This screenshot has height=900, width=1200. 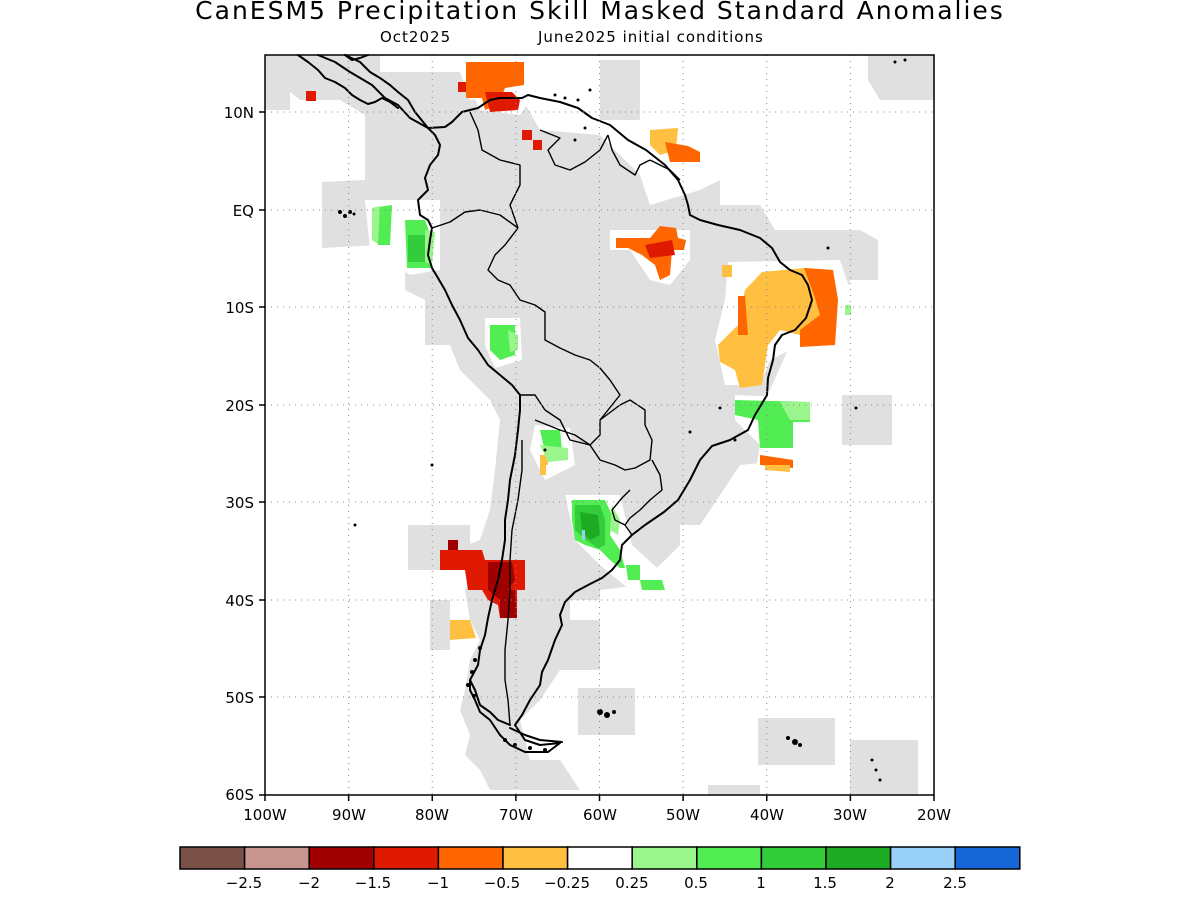 What do you see at coordinates (606, 711) in the screenshot?
I see `masked-area-falklands` at bounding box center [606, 711].